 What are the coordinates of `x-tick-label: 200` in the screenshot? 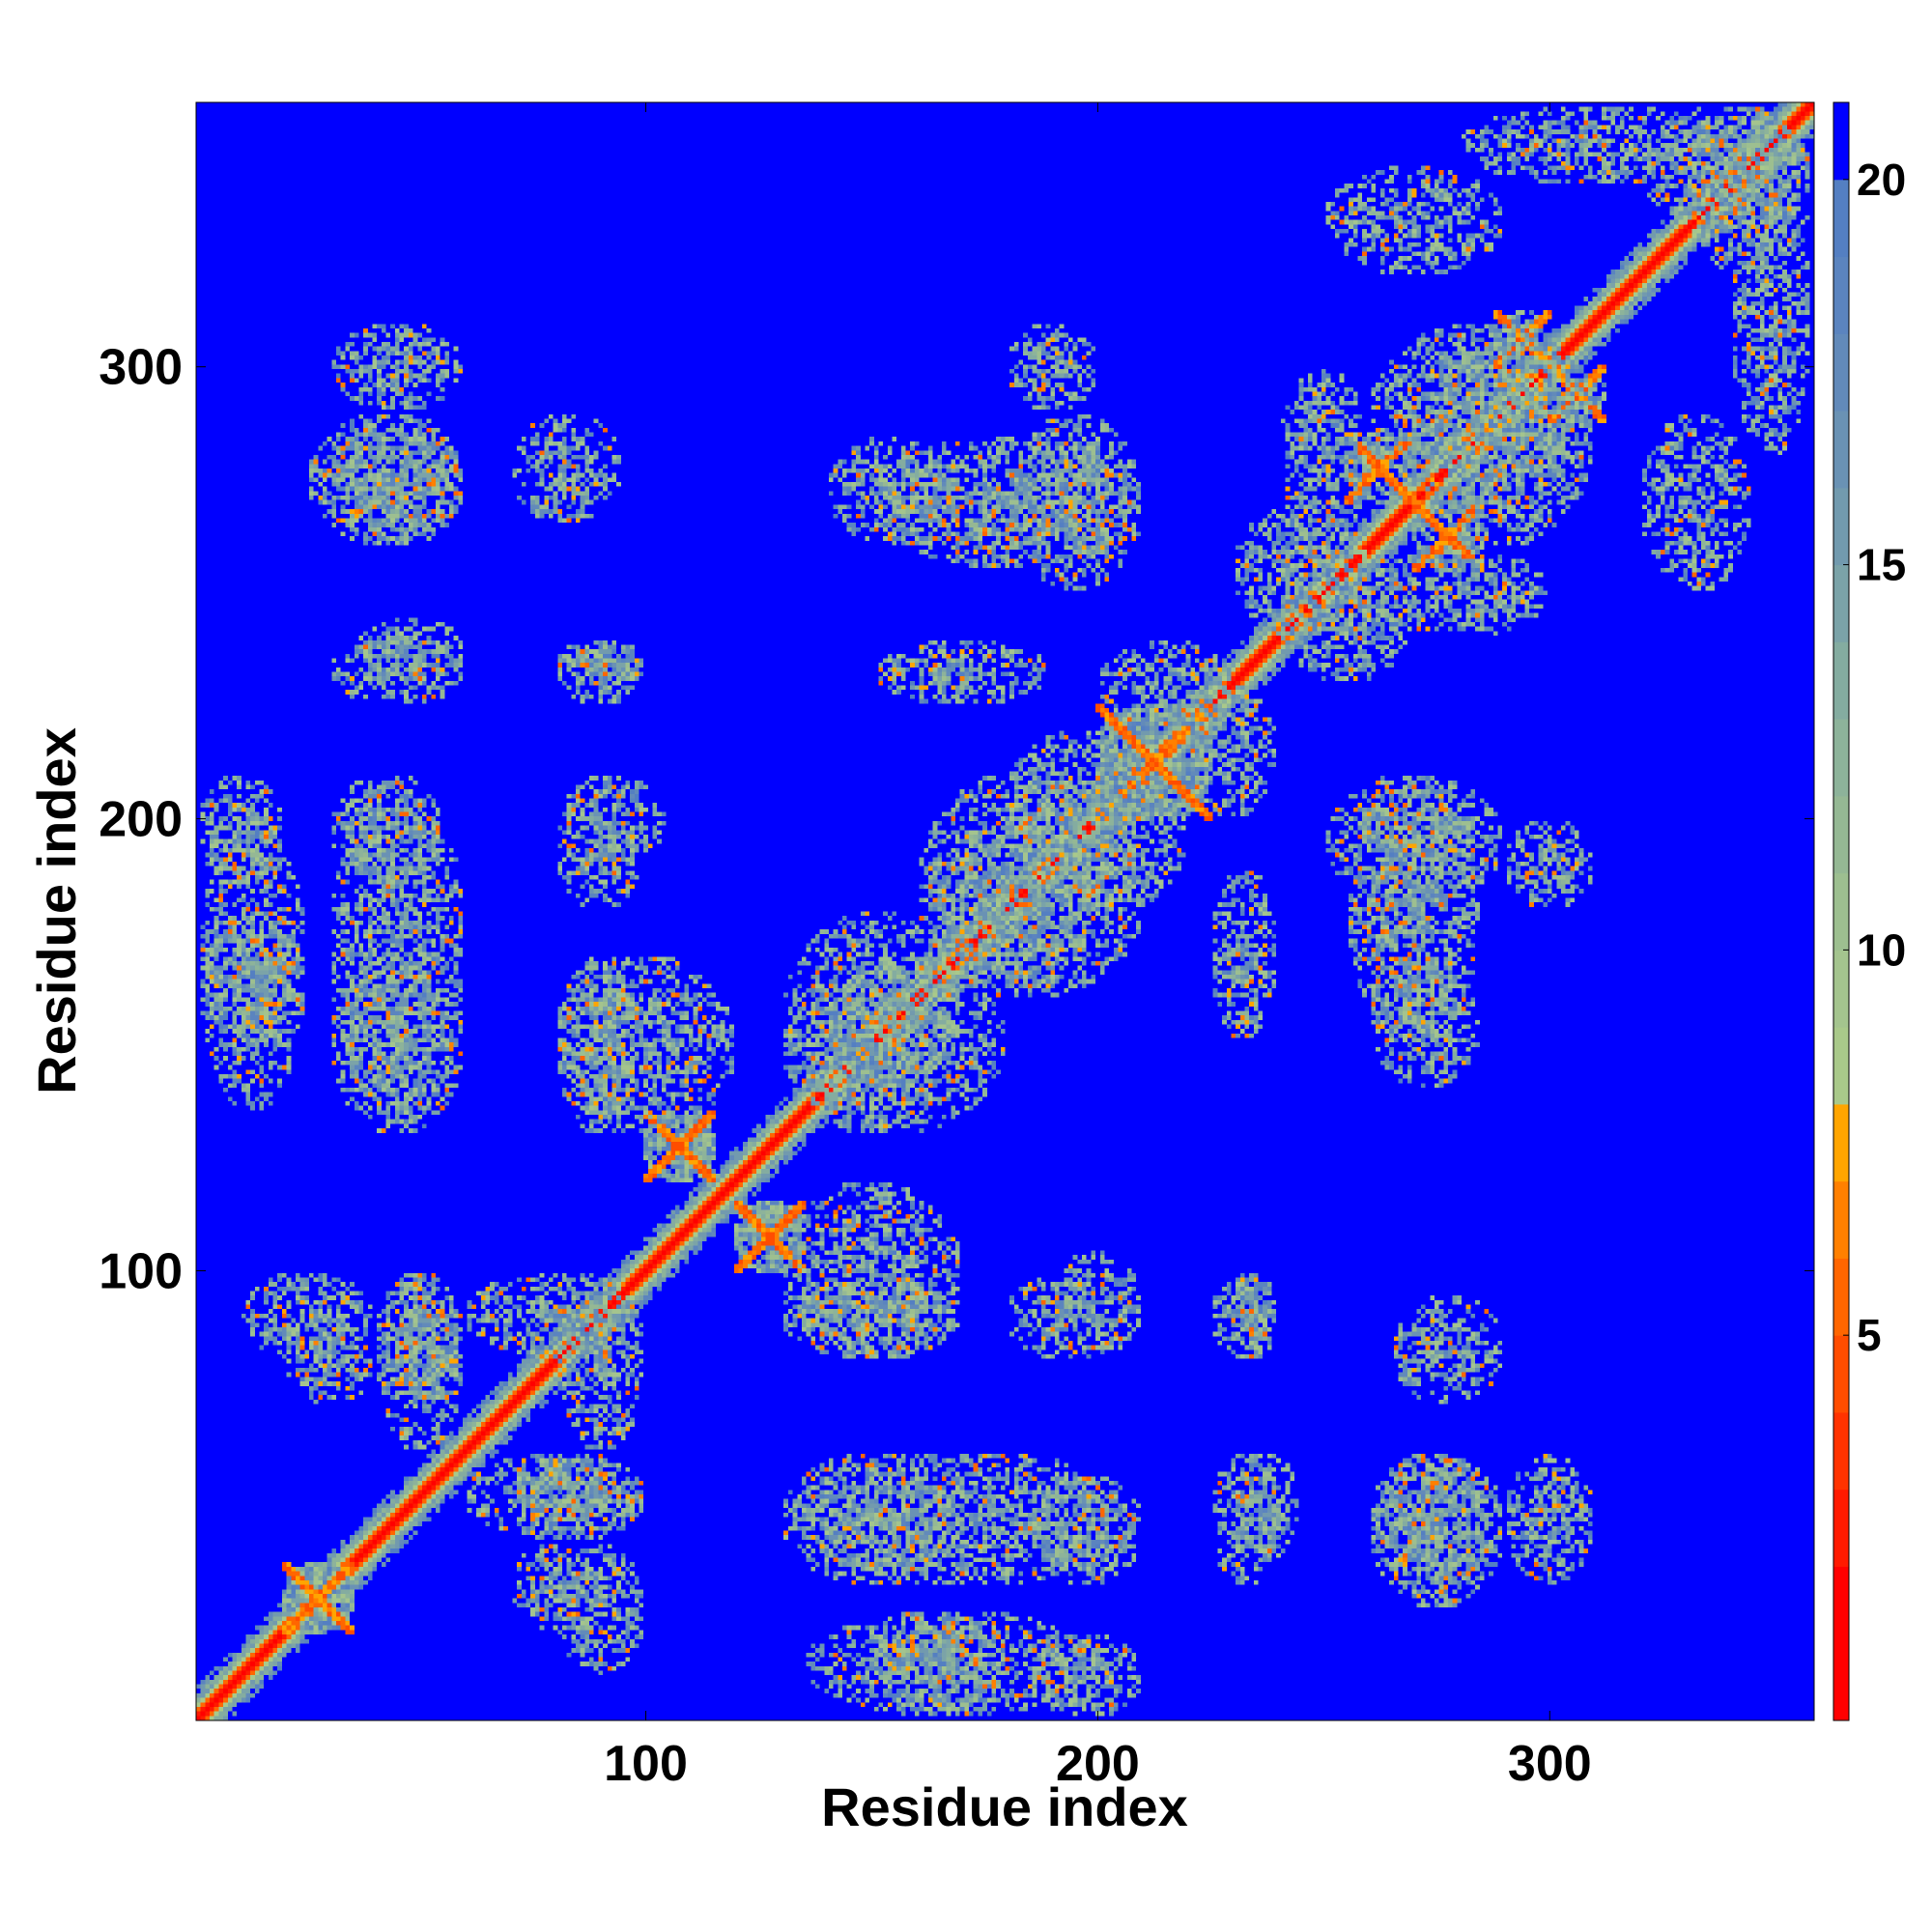 It's located at (1098, 1764).